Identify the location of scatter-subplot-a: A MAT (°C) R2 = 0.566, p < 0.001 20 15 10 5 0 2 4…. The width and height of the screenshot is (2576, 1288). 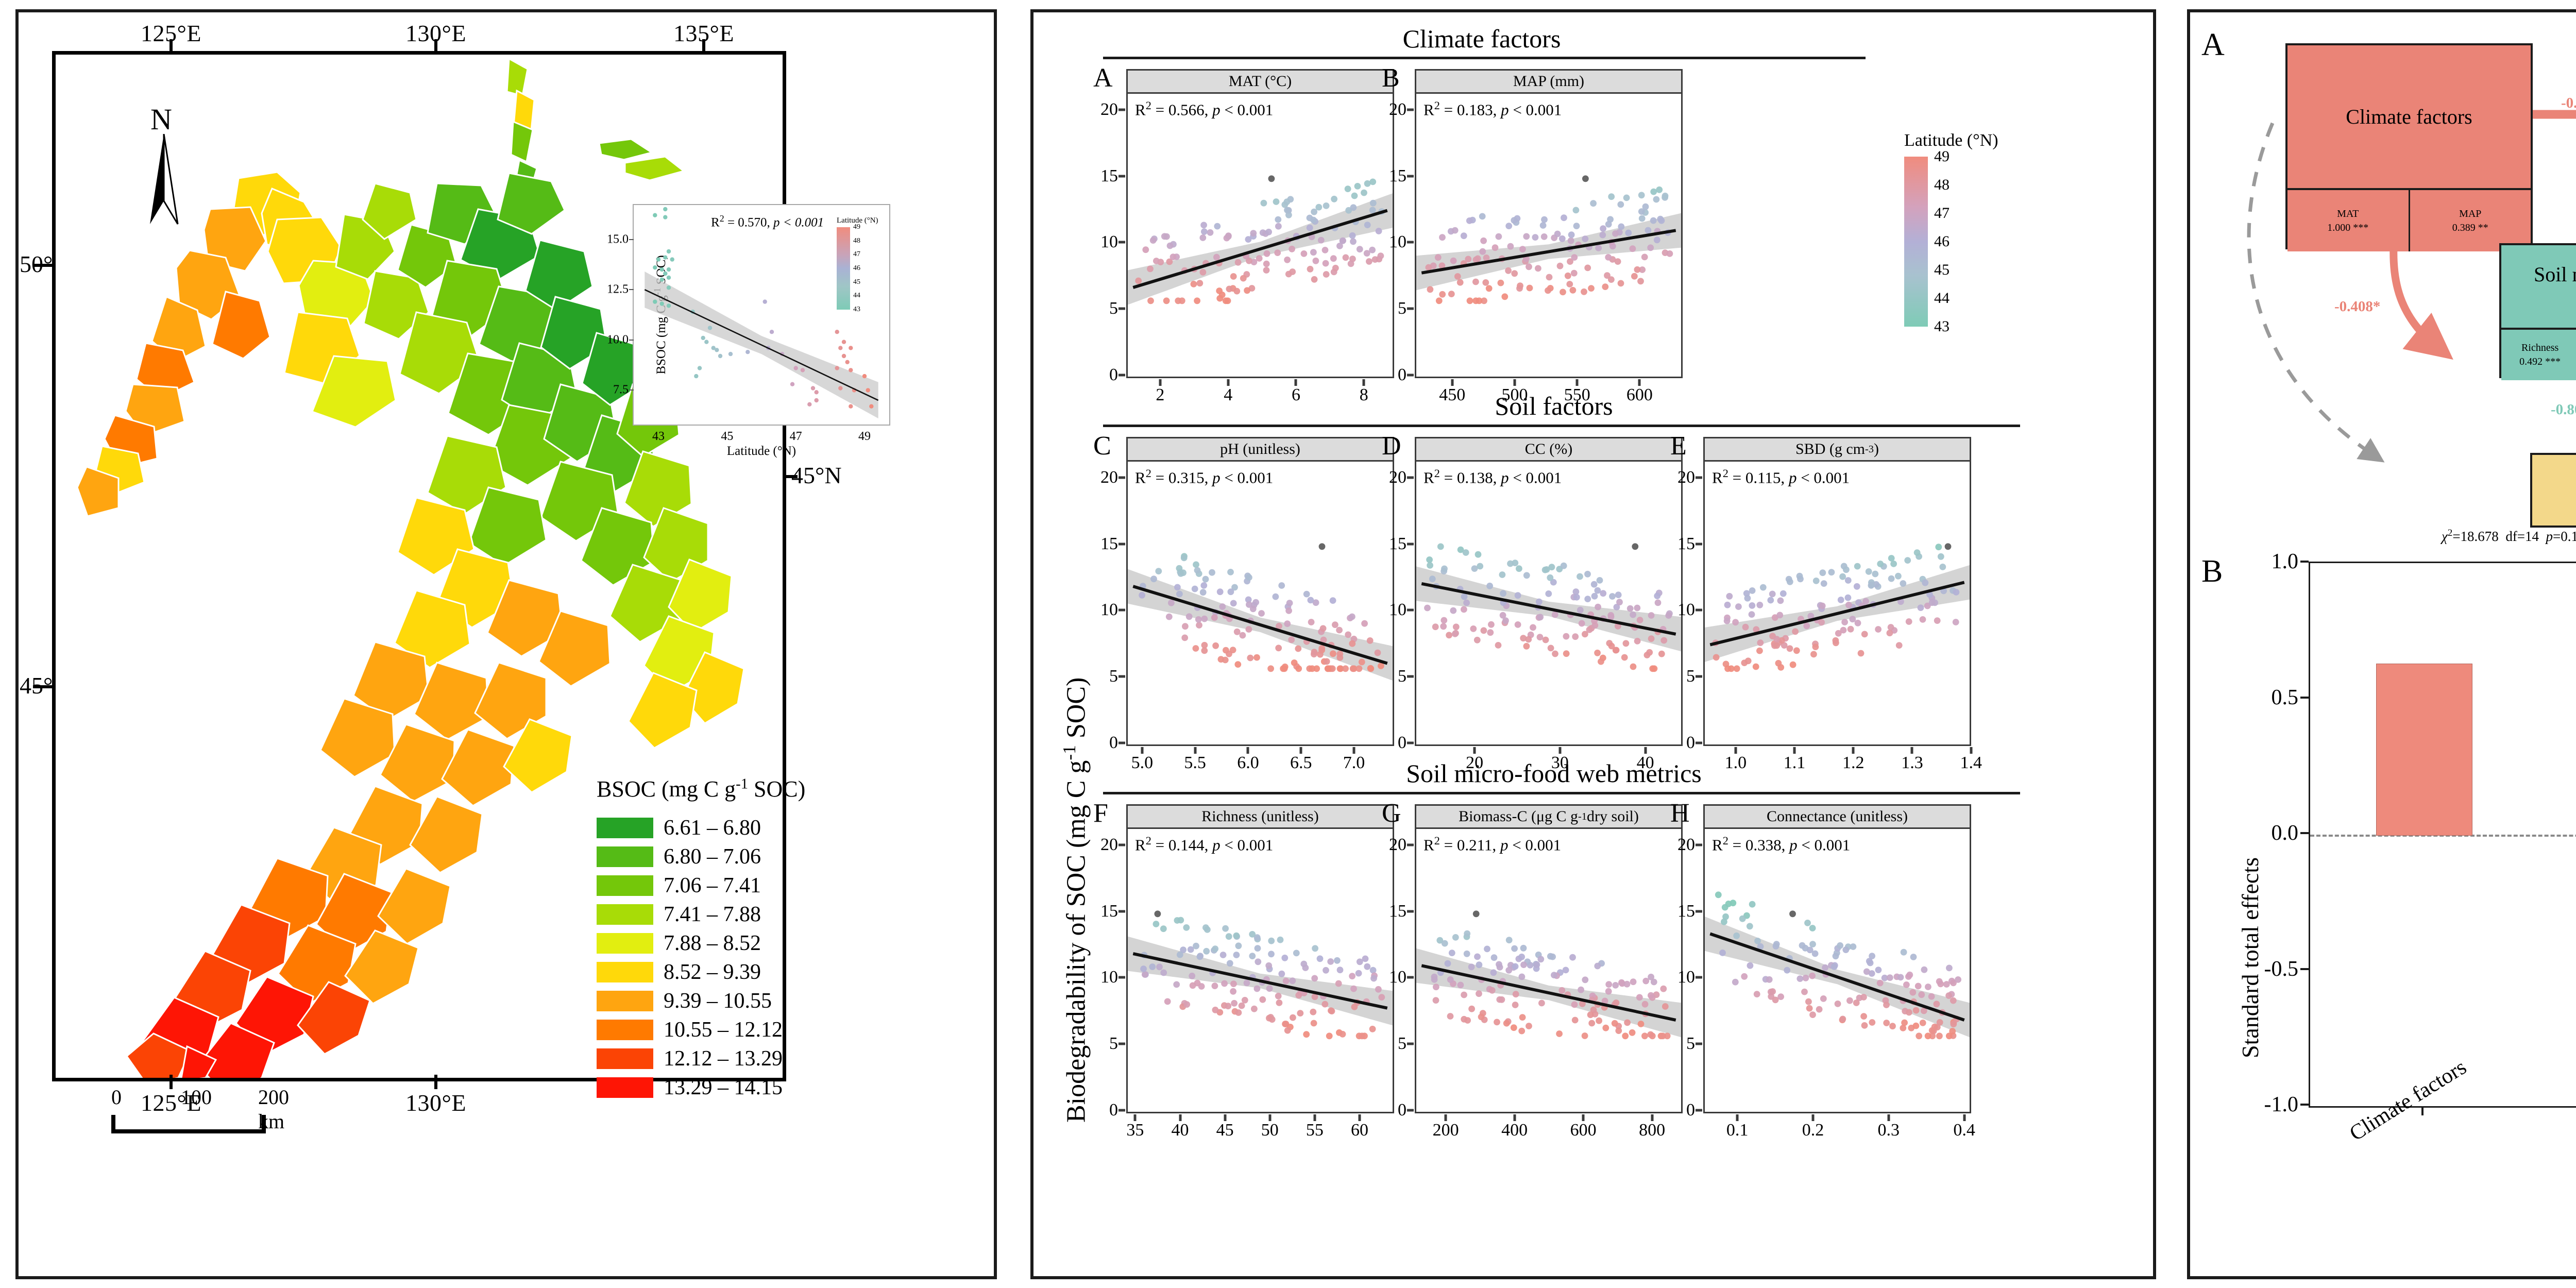
(1243, 234).